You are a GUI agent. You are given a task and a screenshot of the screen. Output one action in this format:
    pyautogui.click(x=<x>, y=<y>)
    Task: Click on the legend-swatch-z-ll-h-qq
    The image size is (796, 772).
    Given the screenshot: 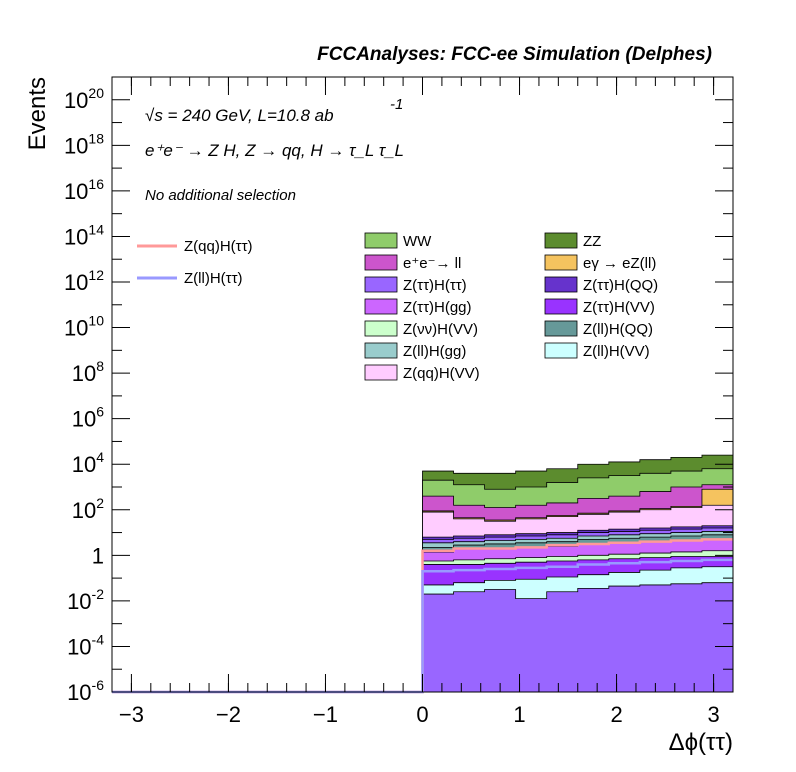 What is the action you would take?
    pyautogui.click(x=561, y=328)
    